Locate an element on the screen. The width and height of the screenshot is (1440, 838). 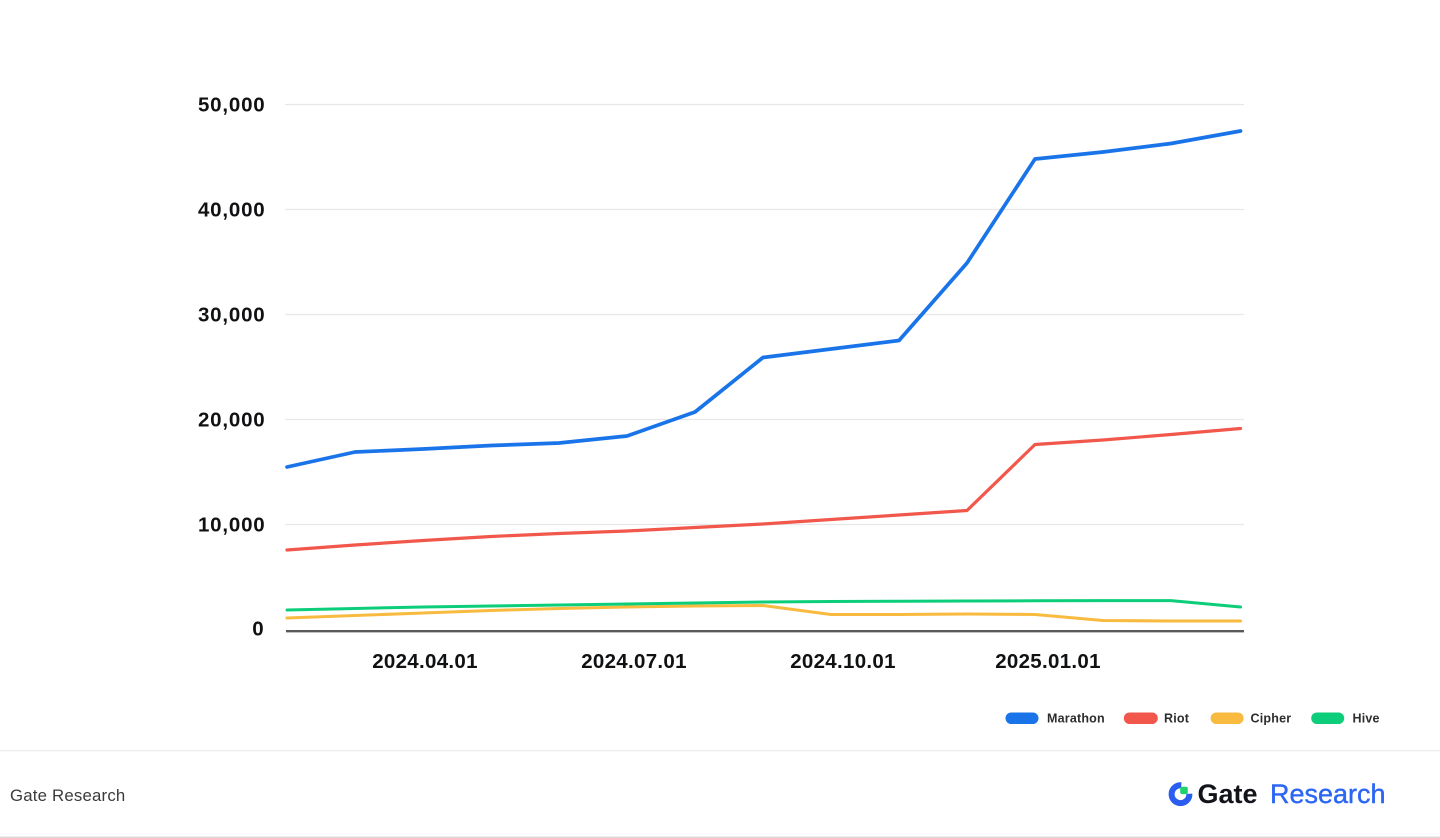
svg-text: 0 is located at coordinates (258, 629).